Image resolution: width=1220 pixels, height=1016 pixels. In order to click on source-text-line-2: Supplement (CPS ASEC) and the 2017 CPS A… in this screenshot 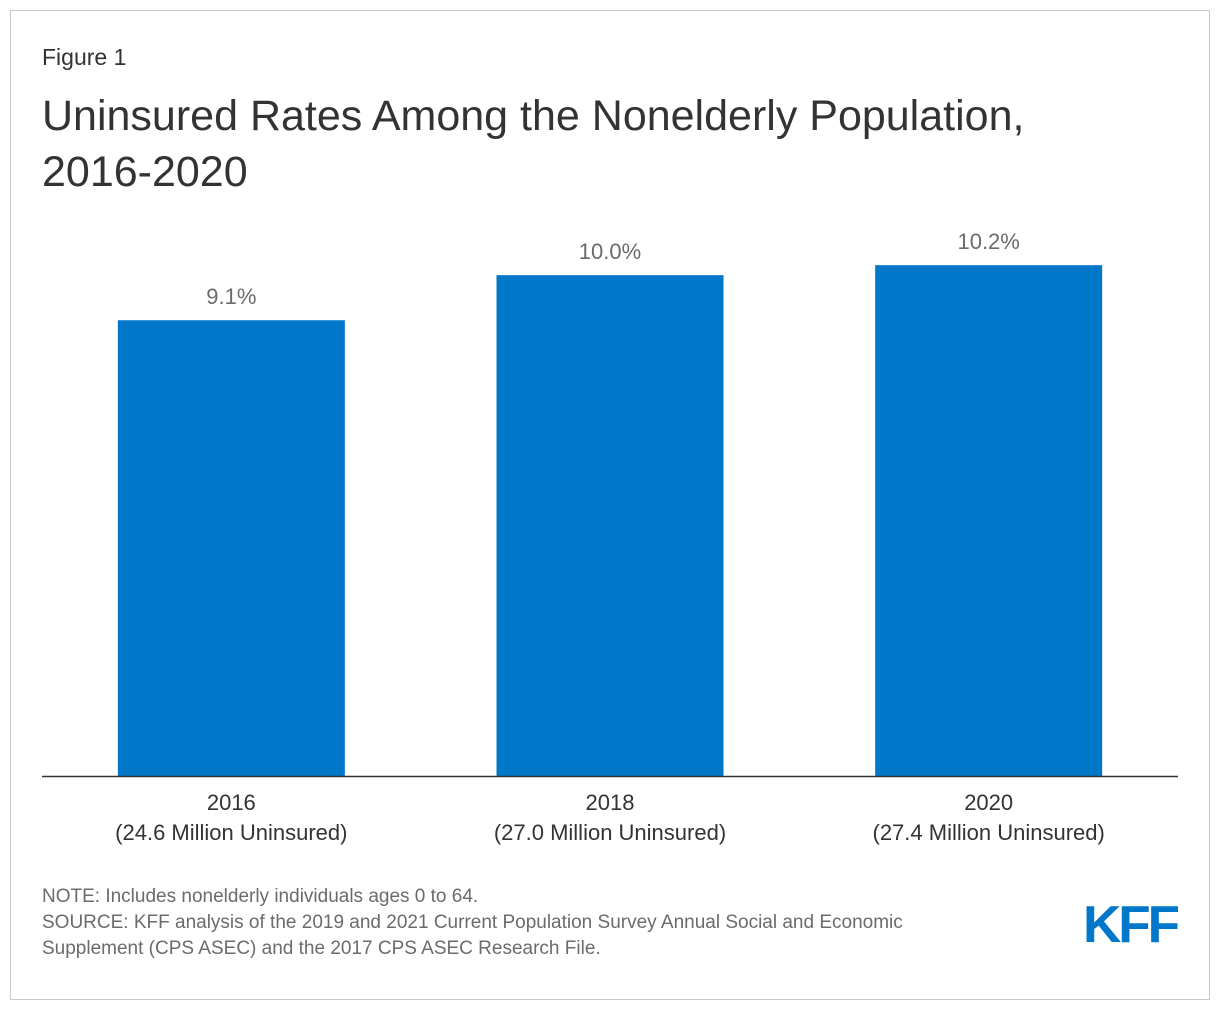, I will do `click(321, 948)`.